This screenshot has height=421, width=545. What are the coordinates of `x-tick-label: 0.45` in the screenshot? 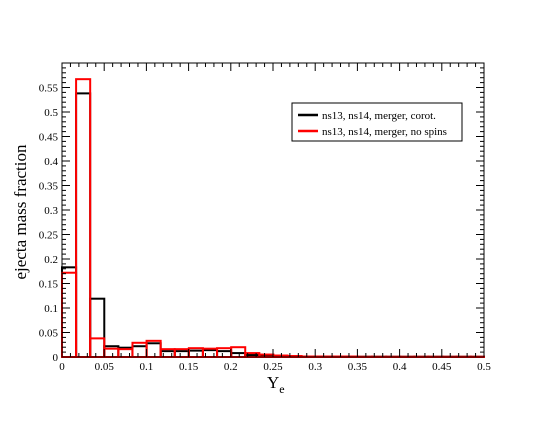 It's located at (442, 367).